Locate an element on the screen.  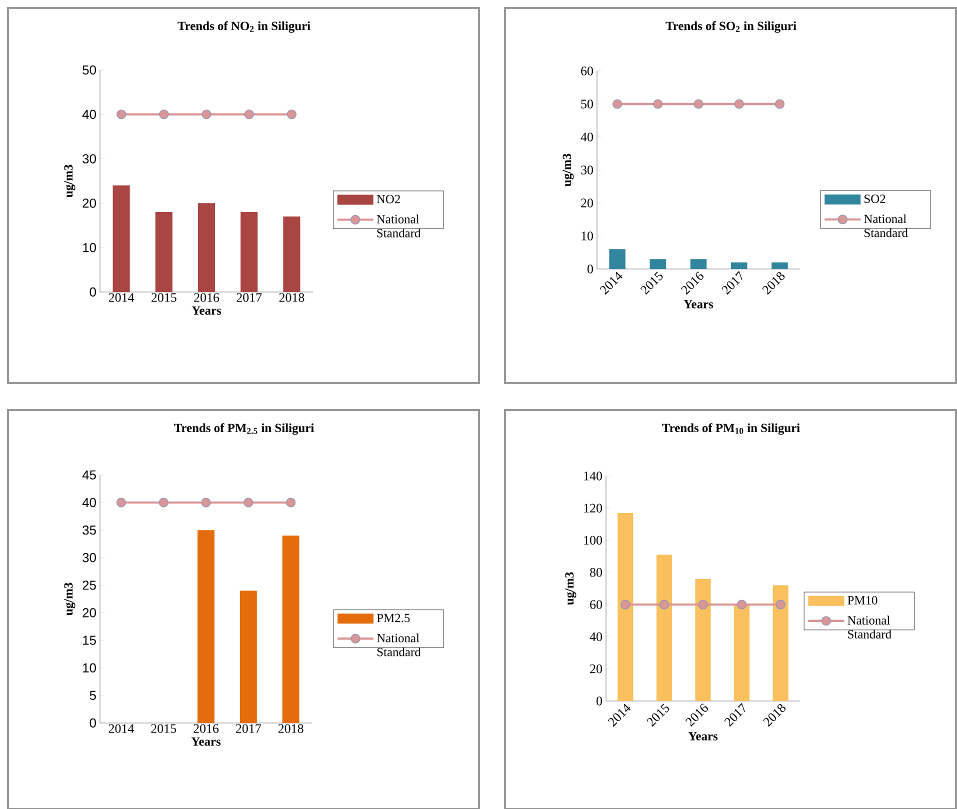
legend-label: SO2 is located at coordinates (875, 199).